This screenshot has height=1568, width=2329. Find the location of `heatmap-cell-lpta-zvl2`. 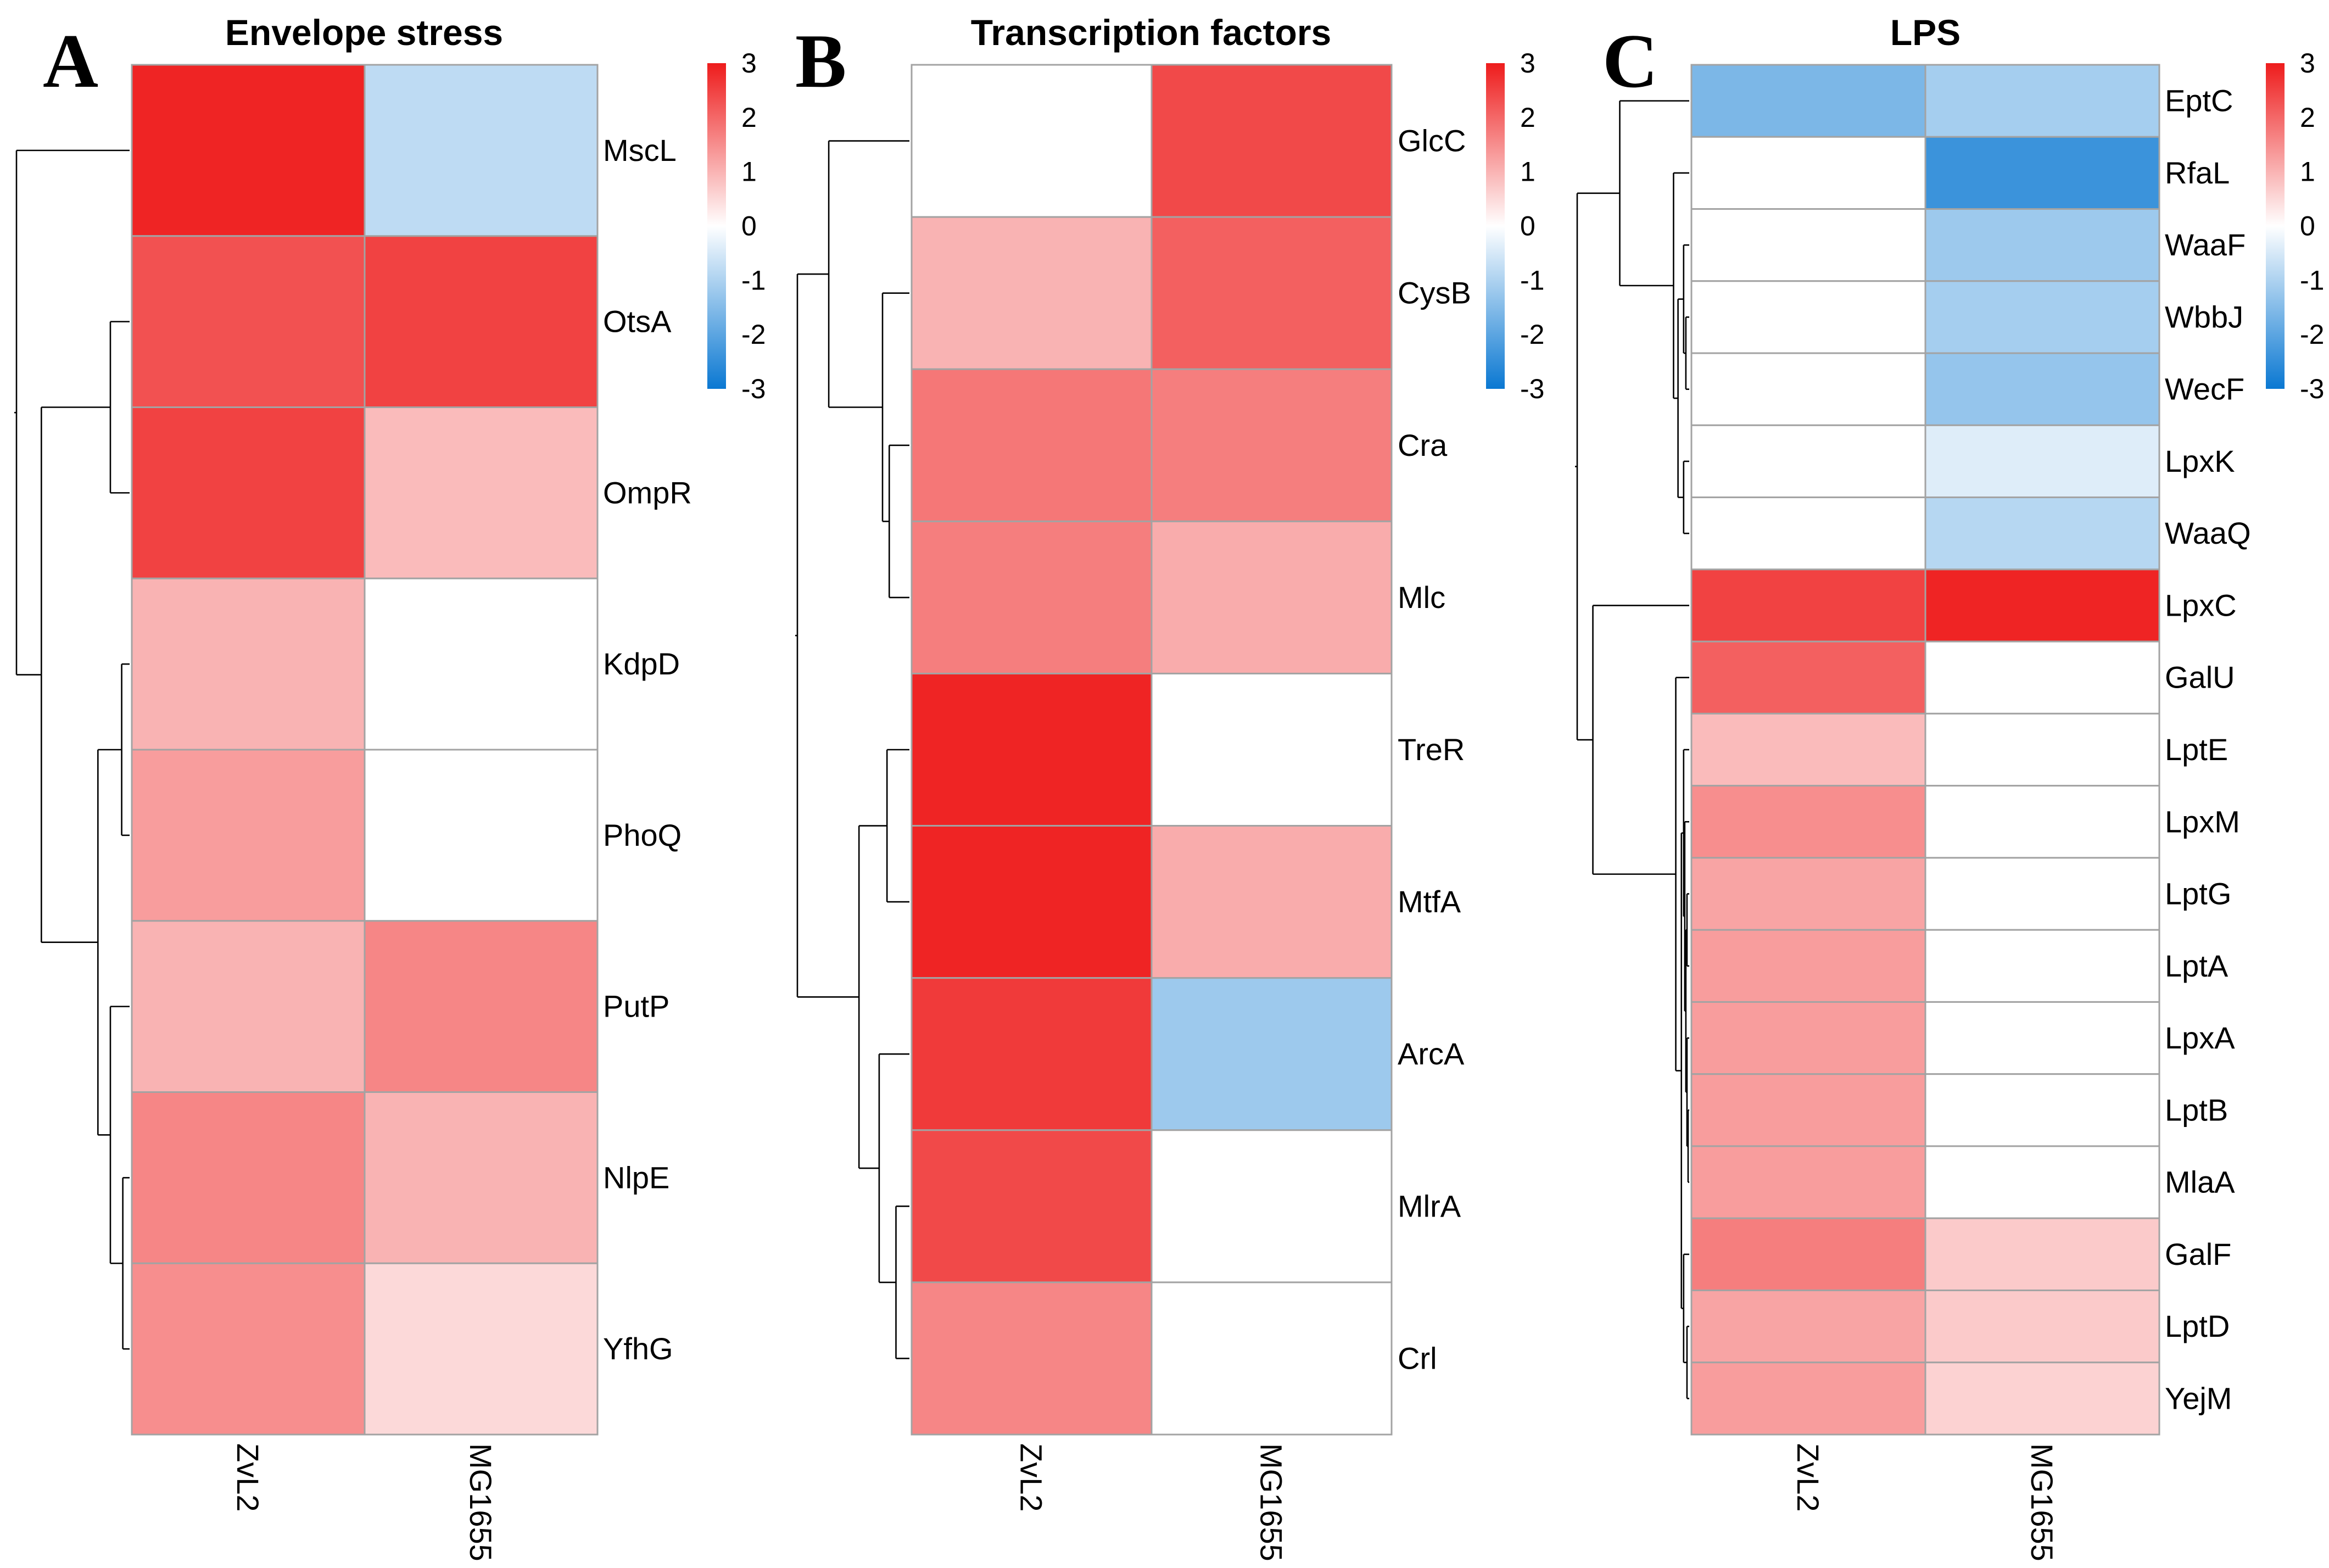

heatmap-cell-lpta-zvl2 is located at coordinates (1808, 966).